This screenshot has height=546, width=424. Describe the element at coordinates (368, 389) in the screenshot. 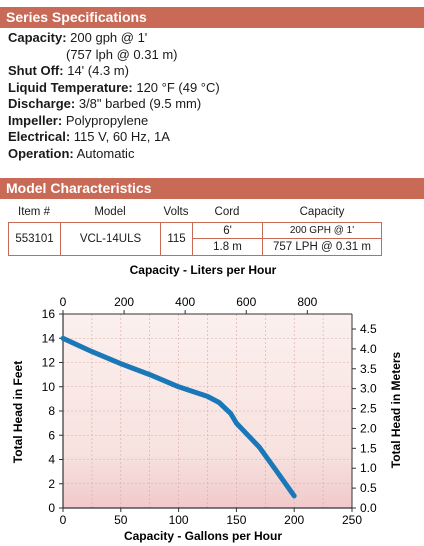

I see `y-right-tick-label: 3.0` at that location.